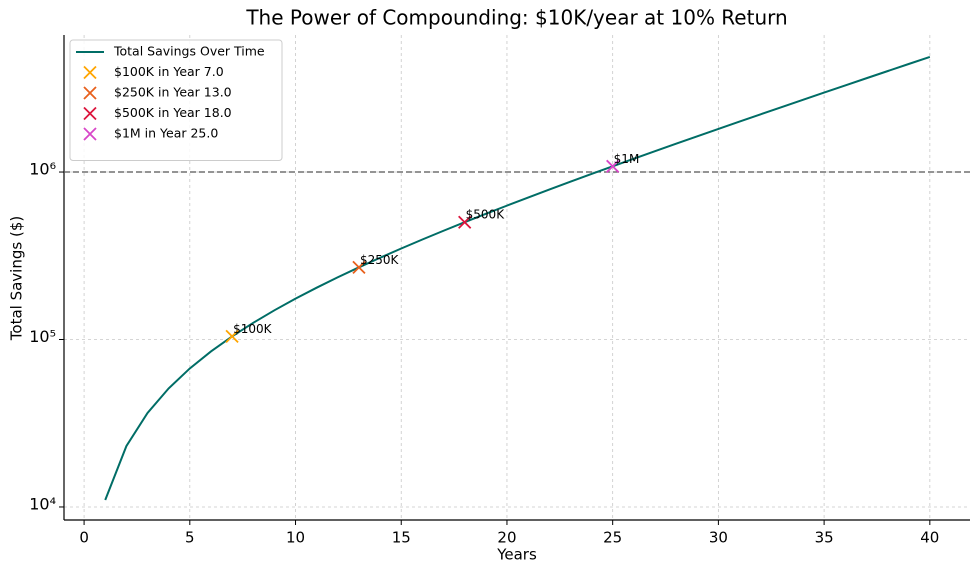  What do you see at coordinates (295, 538) in the screenshot?
I see `x-tick-label: 10` at bounding box center [295, 538].